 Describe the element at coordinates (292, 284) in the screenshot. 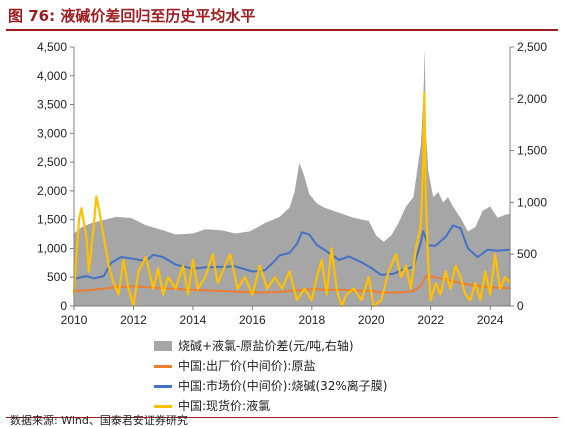

I see `factory-price-line` at that location.